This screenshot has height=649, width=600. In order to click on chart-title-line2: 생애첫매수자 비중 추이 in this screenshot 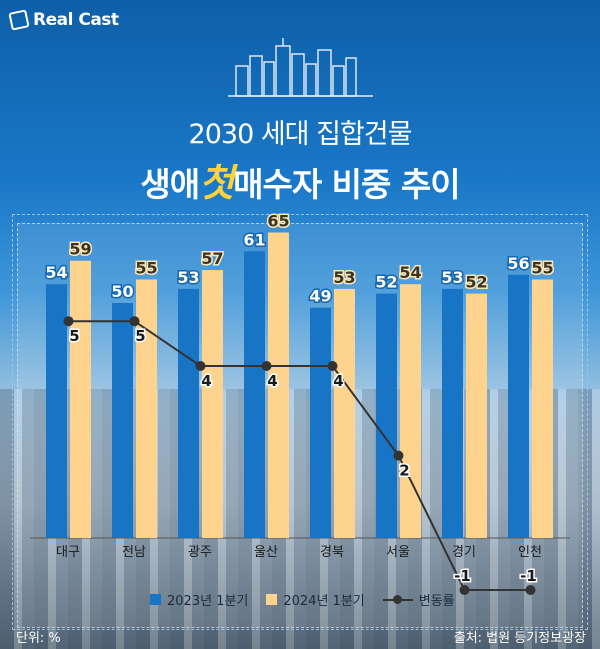, I will do `click(300, 179)`.